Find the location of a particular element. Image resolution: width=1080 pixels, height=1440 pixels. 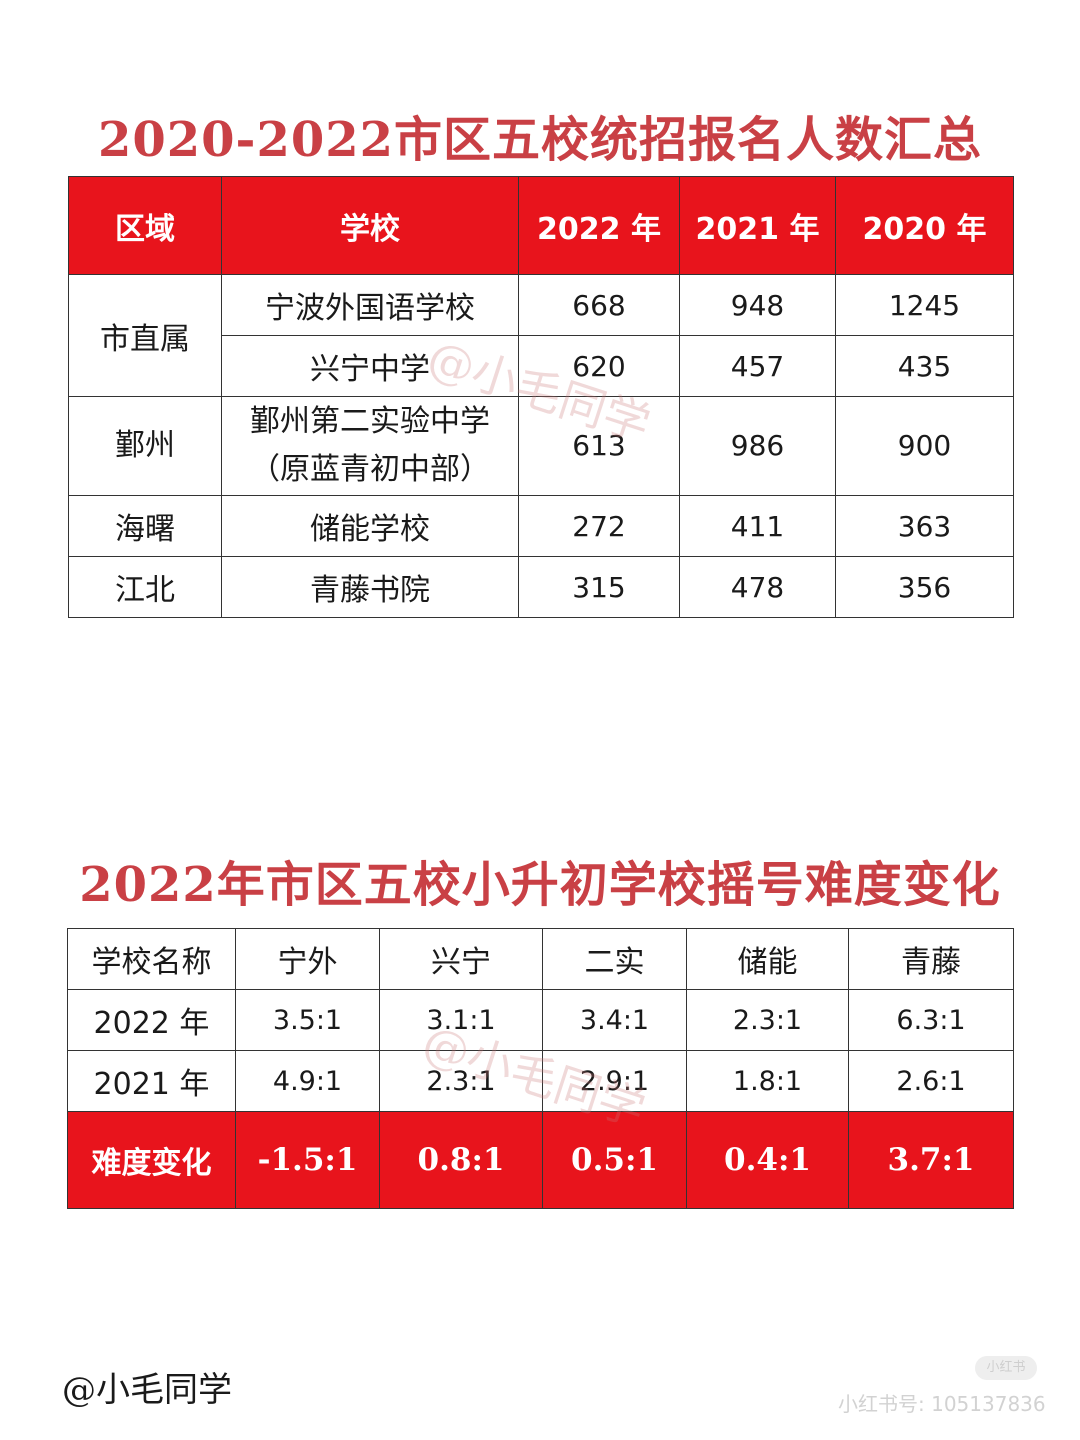

table-row: 兴宁中学 620 457 435 is located at coordinates (541, 366).